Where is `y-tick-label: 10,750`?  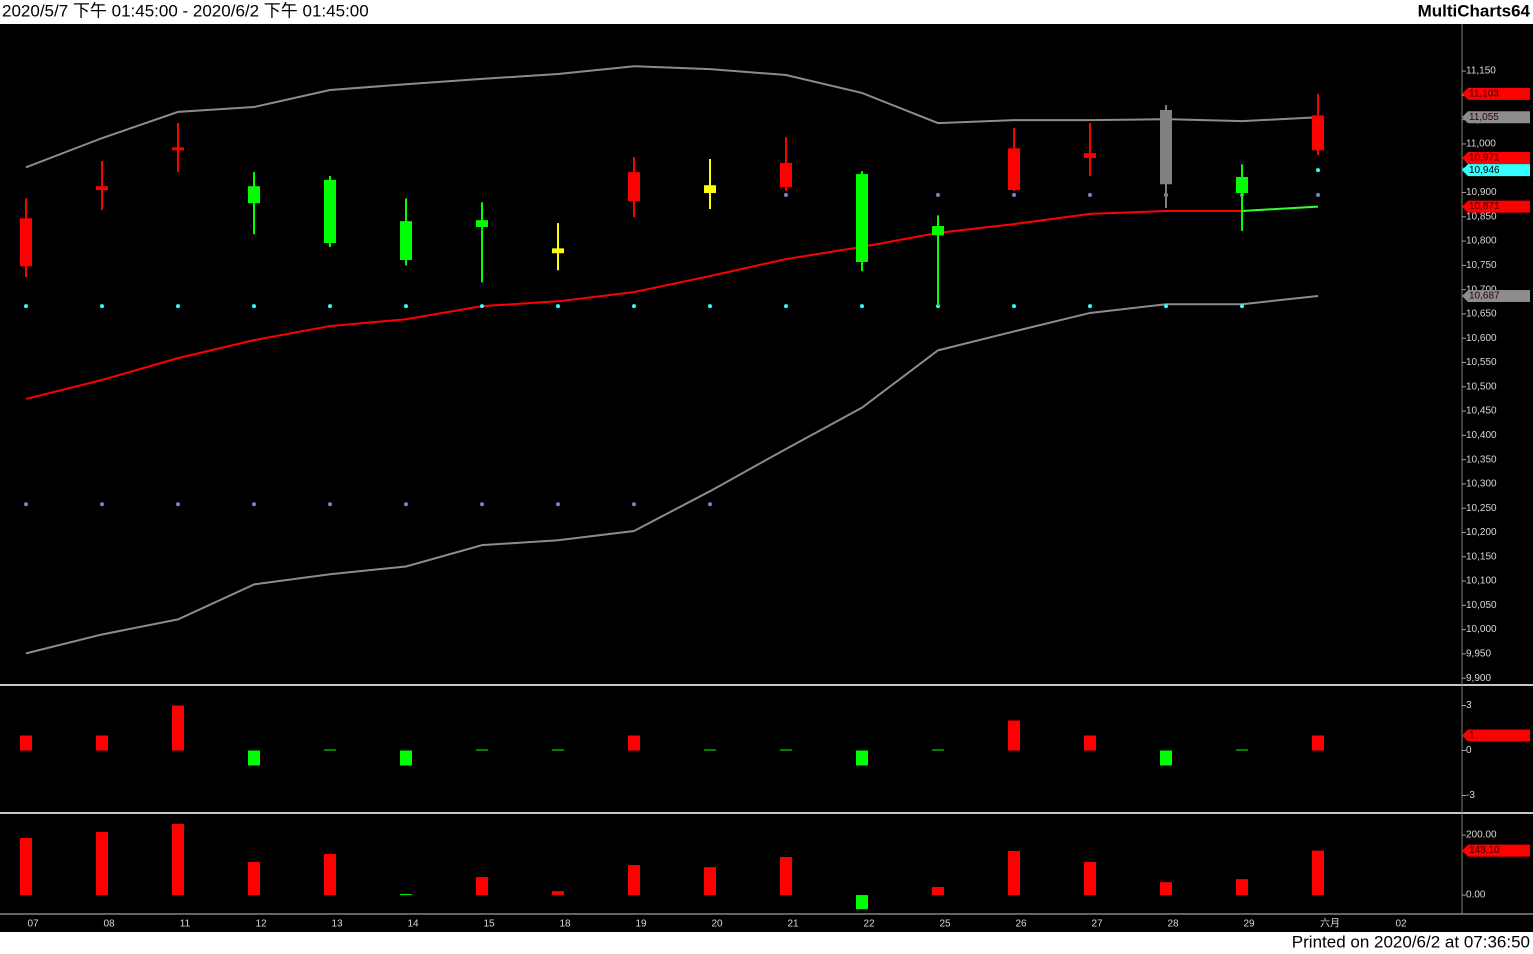 y-tick-label: 10,750 is located at coordinates (1481, 265).